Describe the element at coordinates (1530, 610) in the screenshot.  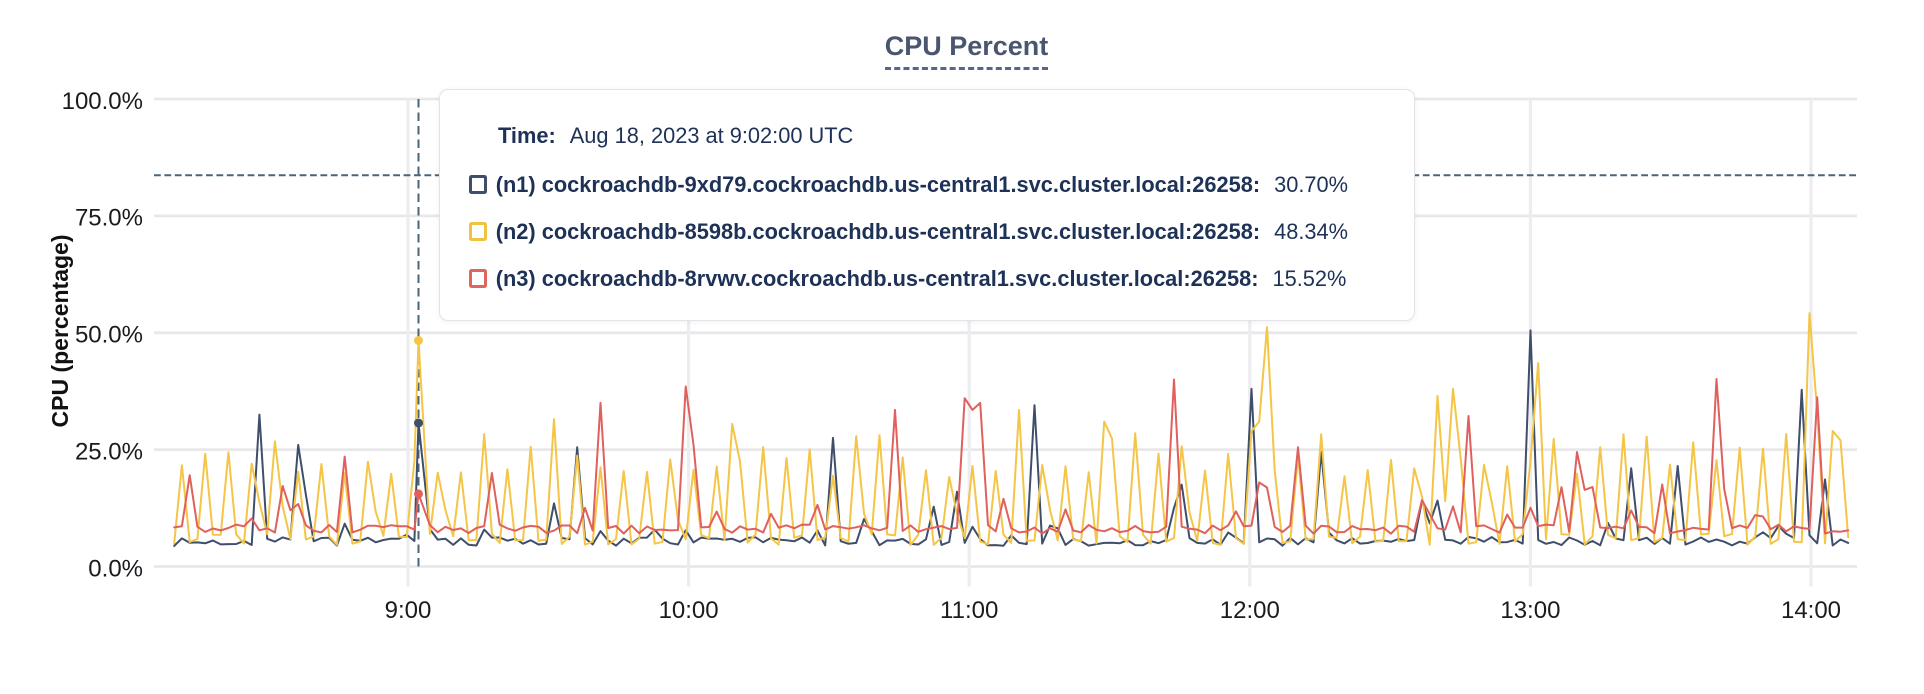
I see `svg-text: 13:00` at that location.